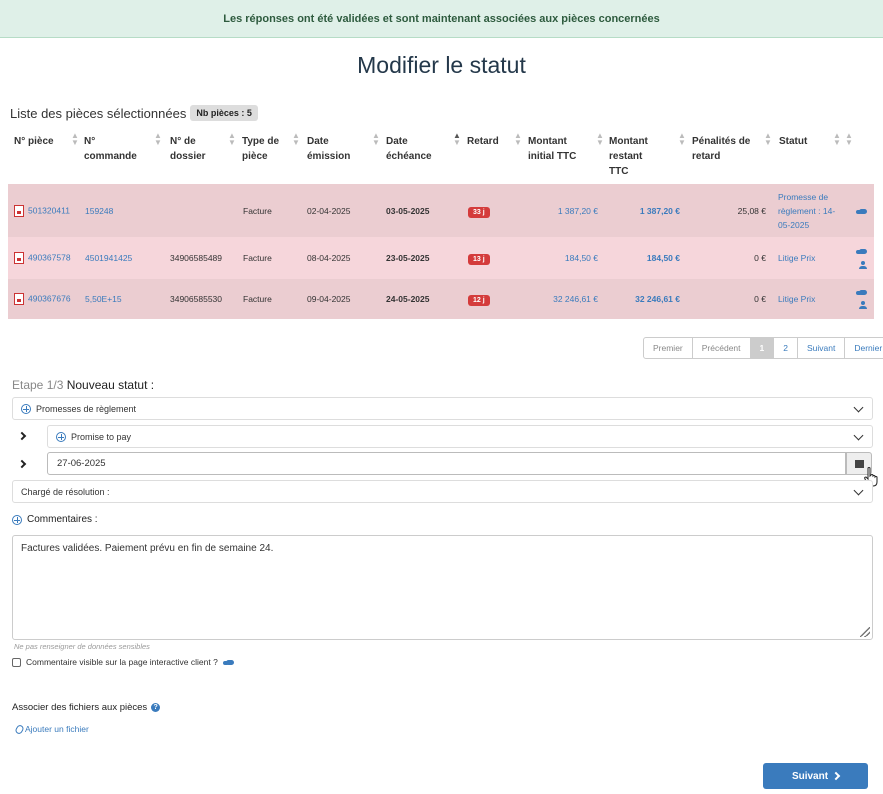 The width and height of the screenshot is (883, 794). Describe the element at coordinates (859, 463) in the screenshot. I see `calendar-icon` at that location.